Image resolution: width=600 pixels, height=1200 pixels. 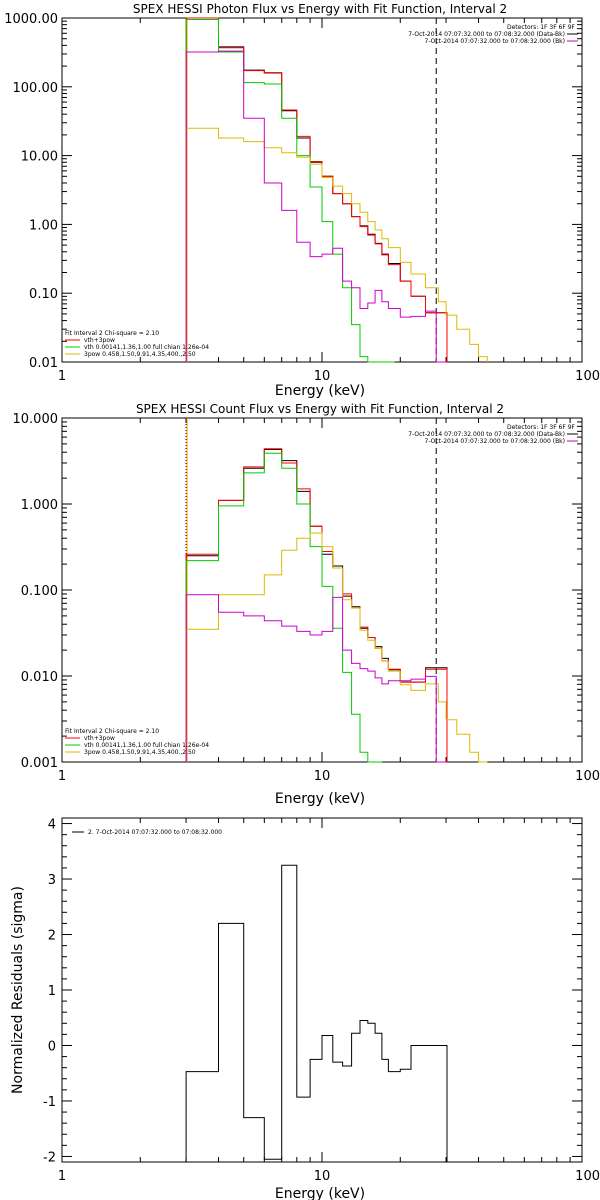 What do you see at coordinates (39, 157) in the screenshot?
I see `y-tick-label: 10.00` at bounding box center [39, 157].